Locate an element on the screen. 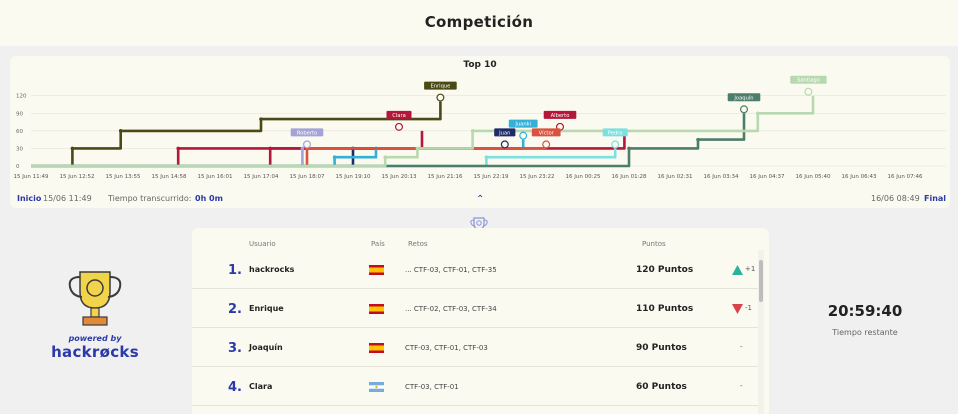 The image size is (958, 414). chevron-up-icon: ⌃ is located at coordinates (480, 199).